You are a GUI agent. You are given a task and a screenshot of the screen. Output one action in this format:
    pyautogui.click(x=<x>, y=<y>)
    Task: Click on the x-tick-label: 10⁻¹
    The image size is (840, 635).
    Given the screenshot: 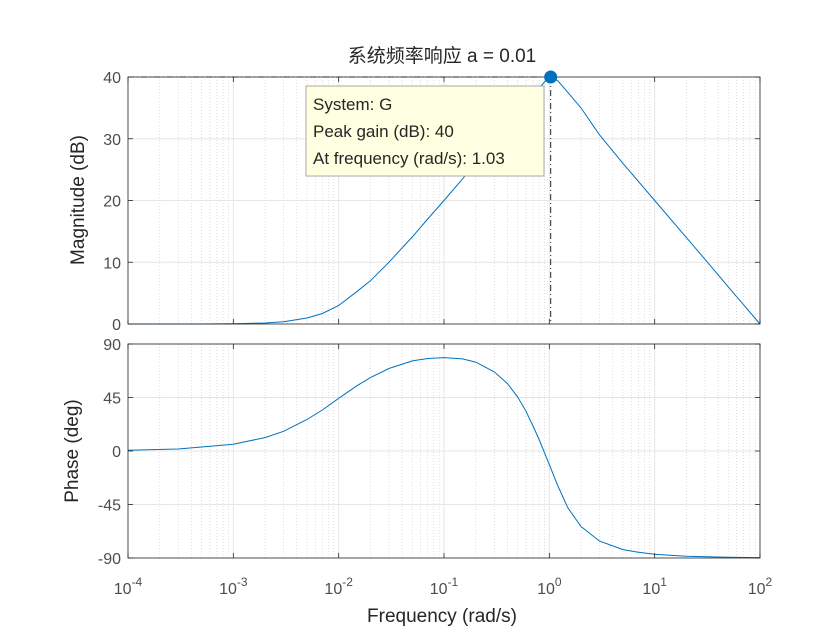 What is the action you would take?
    pyautogui.click(x=444, y=586)
    